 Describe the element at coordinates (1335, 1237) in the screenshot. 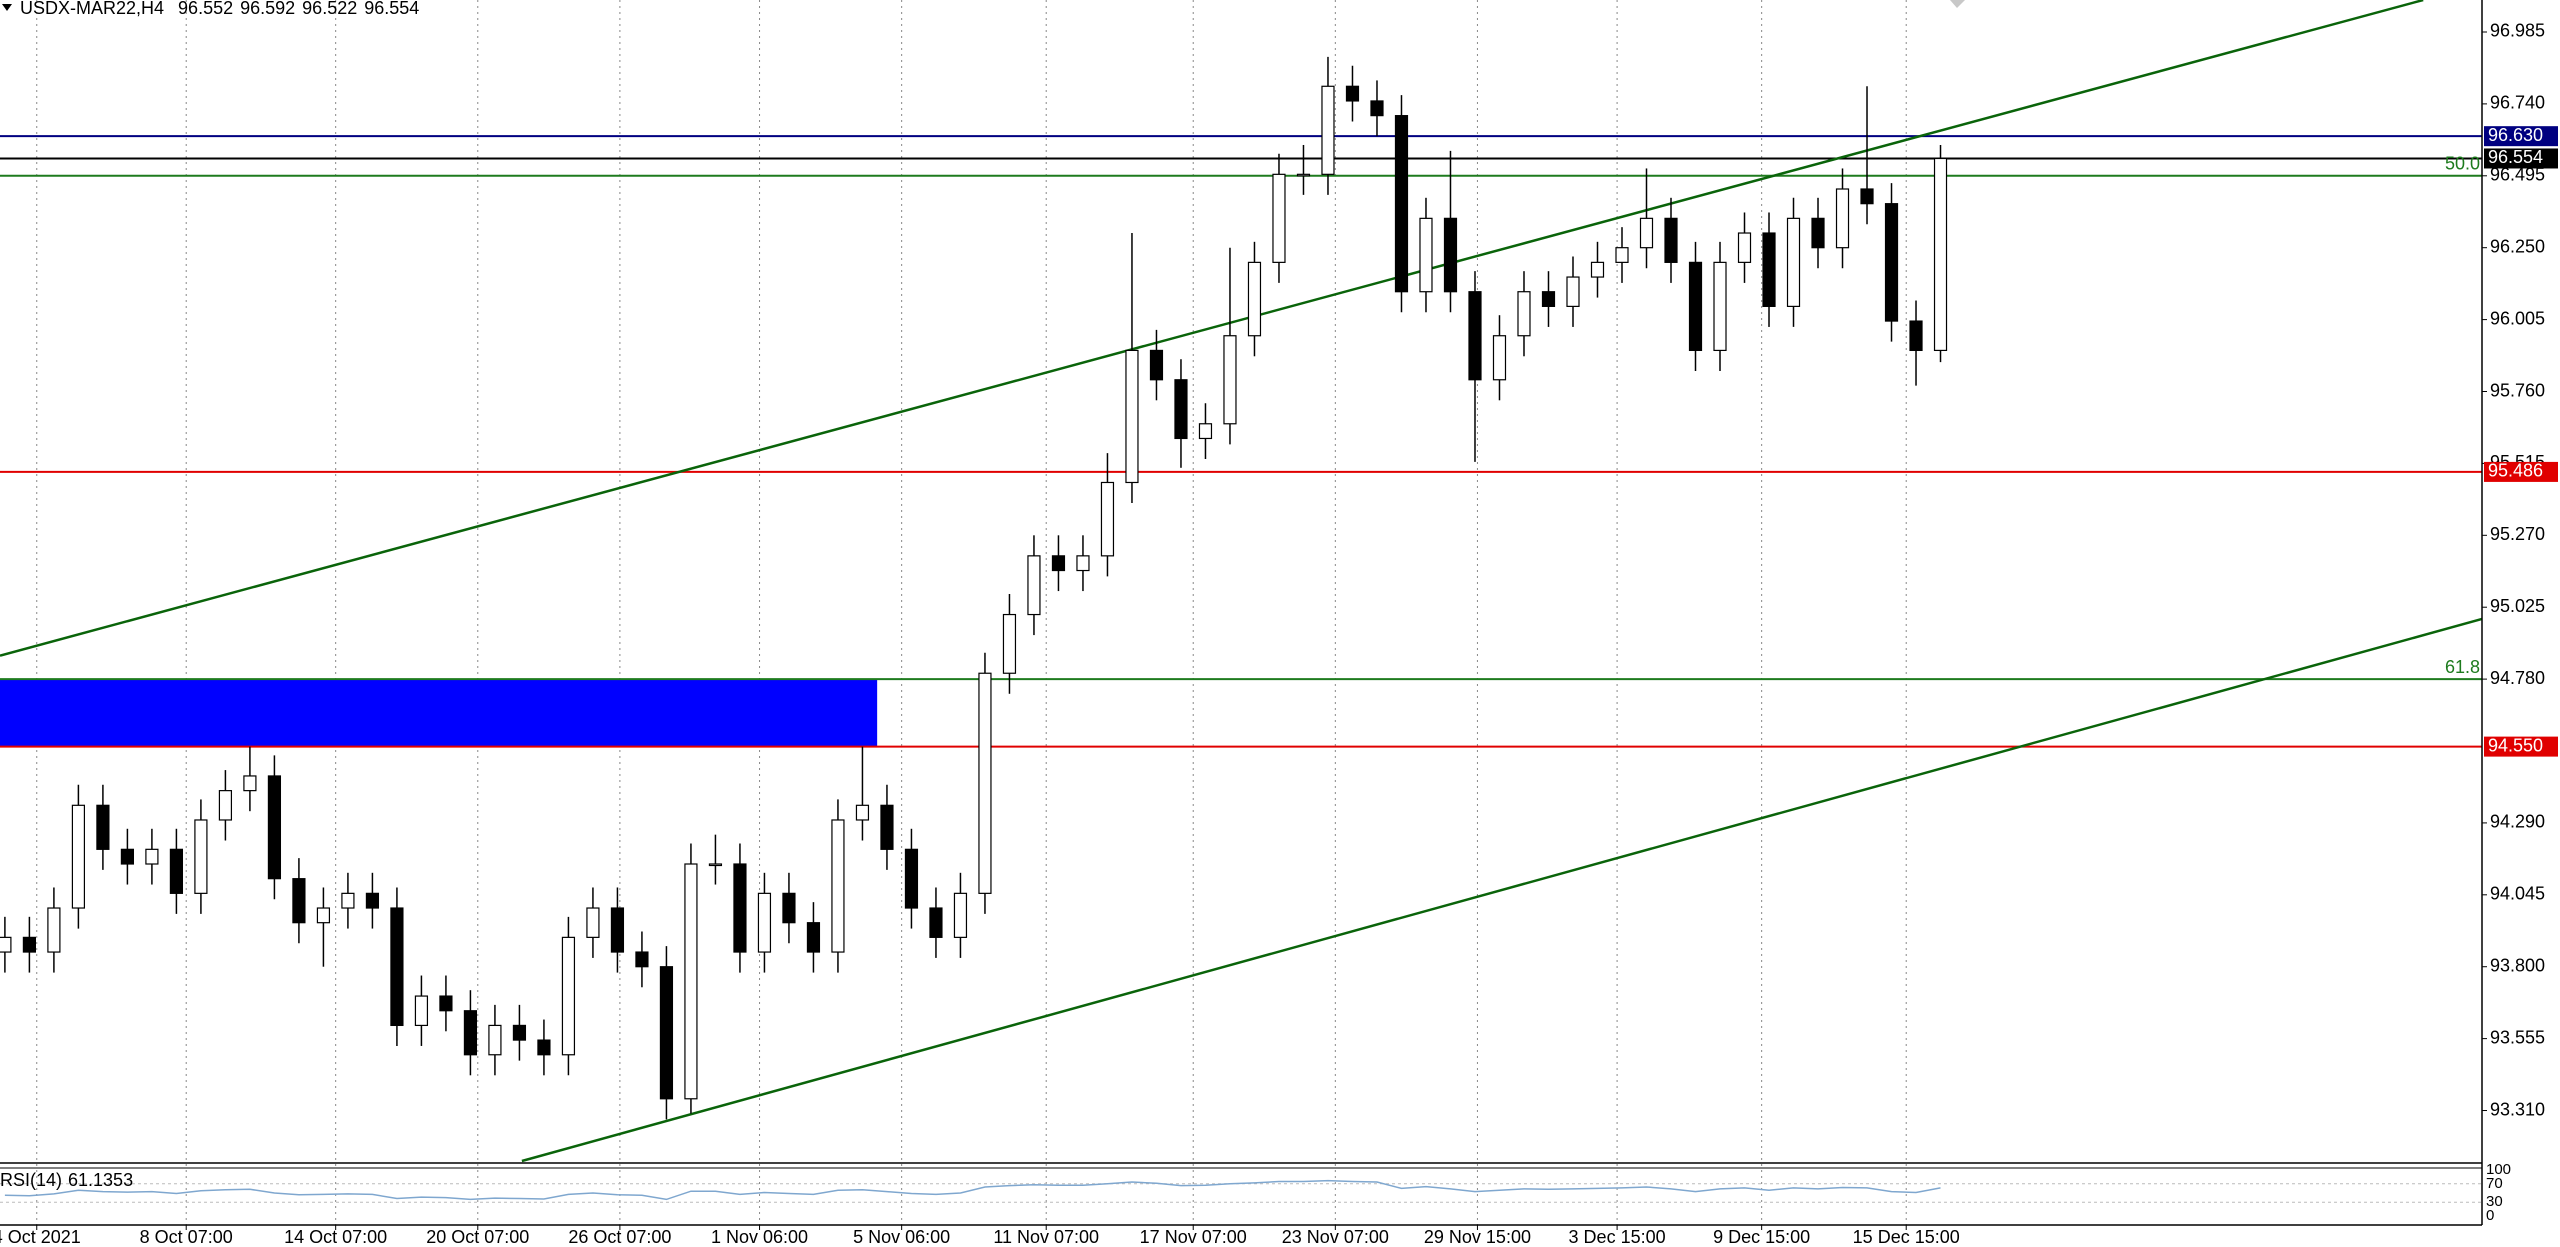

I see `x-tick-label: 23 Nov 07:00` at that location.